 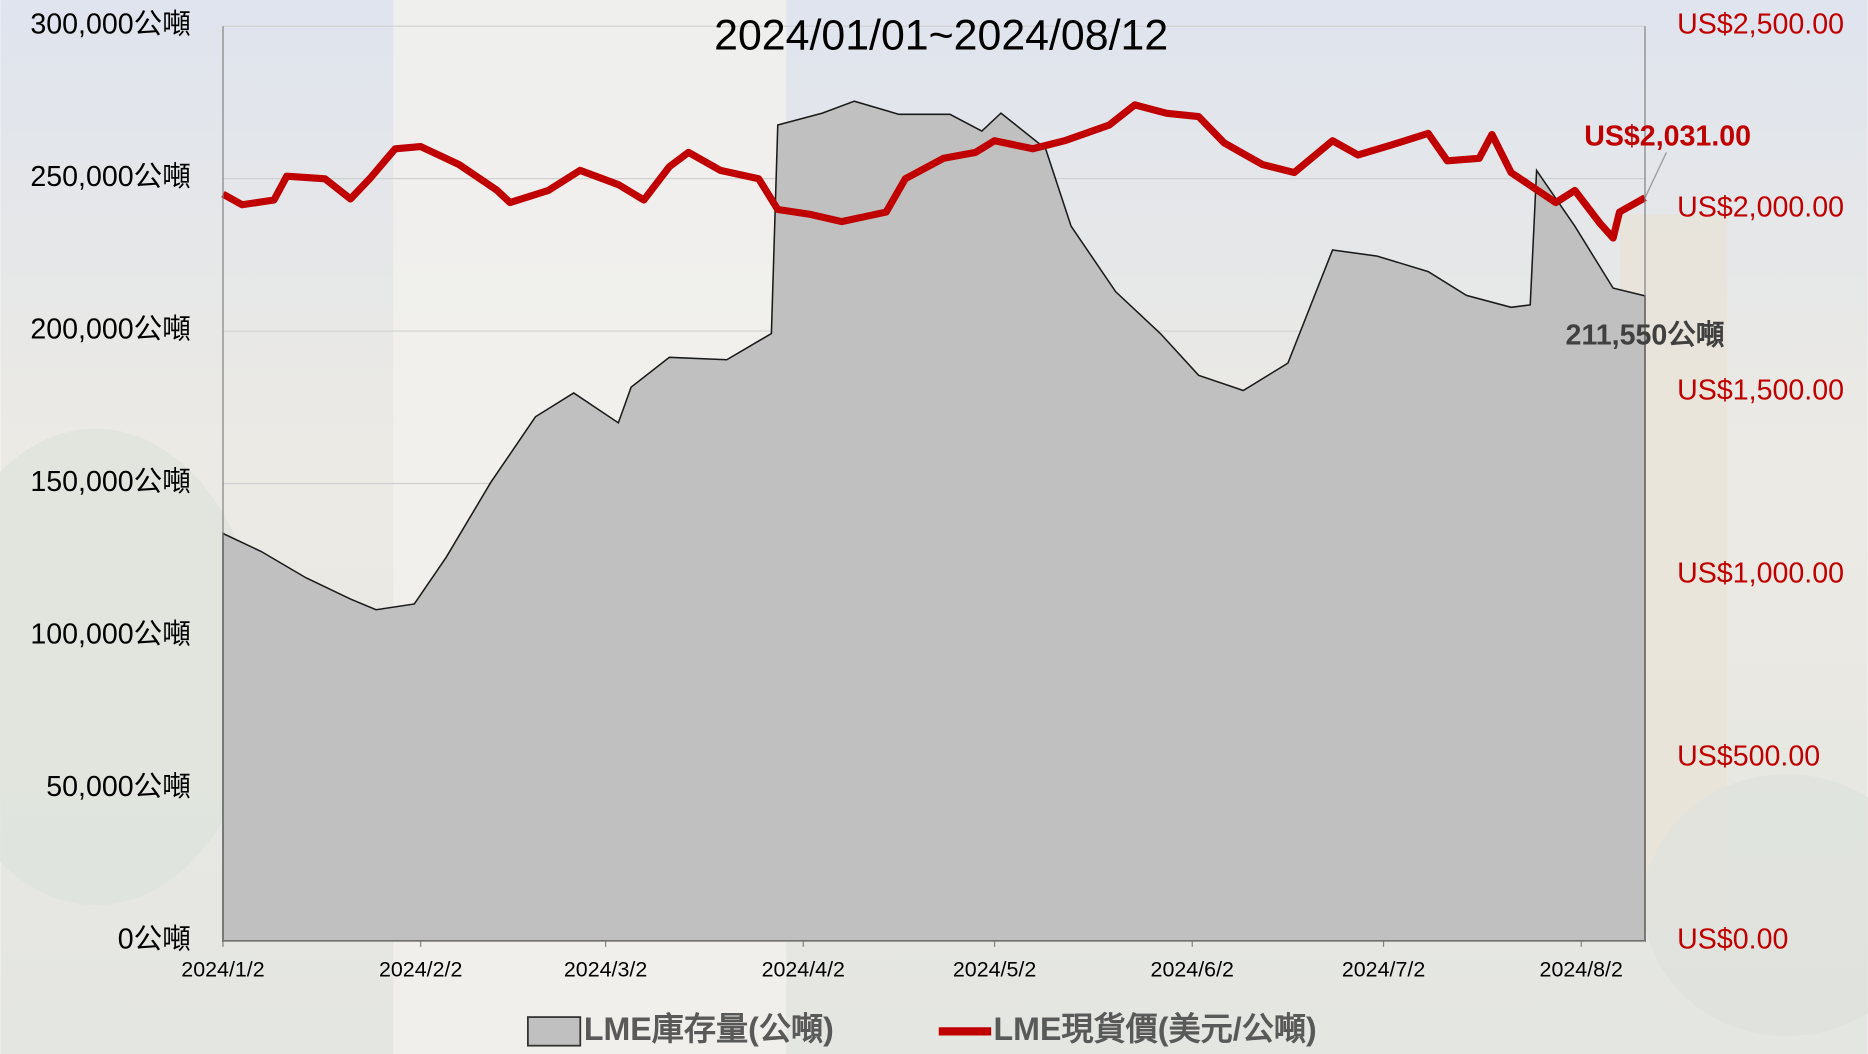 I want to click on x-tick-label: 2024/8/2, so click(x=1581, y=969).